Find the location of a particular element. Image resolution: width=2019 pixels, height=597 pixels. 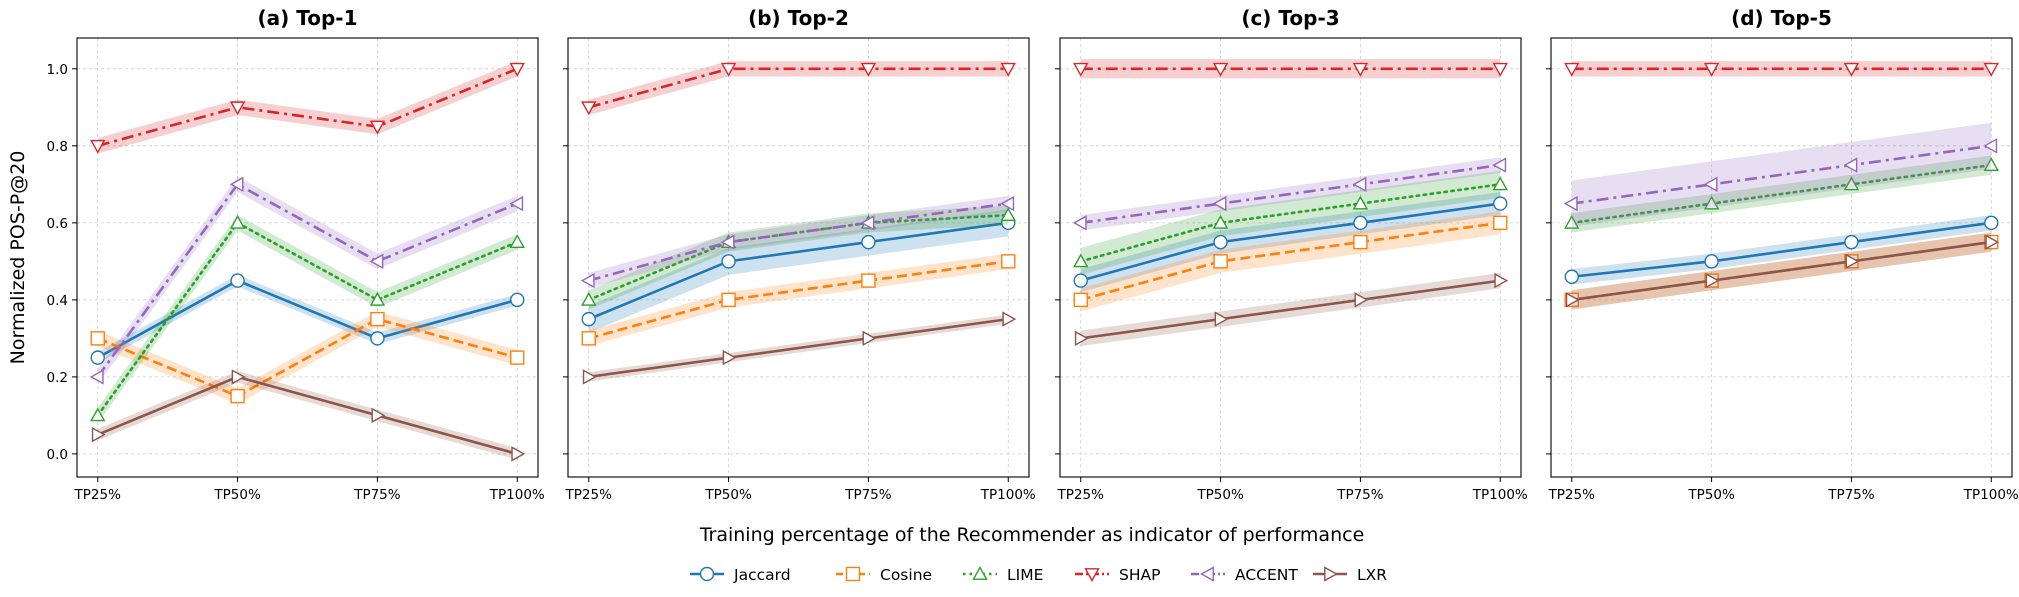

line-lime is located at coordinates (1781, 194).